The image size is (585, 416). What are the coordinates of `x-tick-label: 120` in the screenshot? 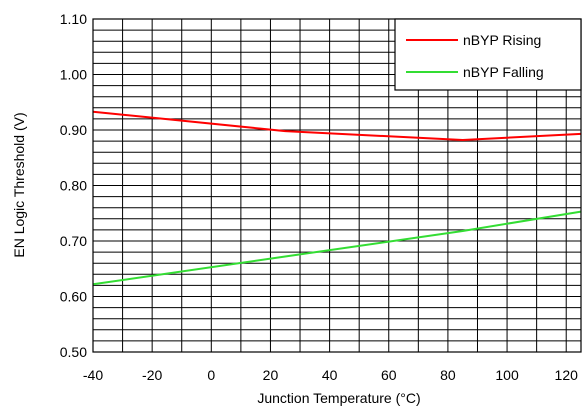 It's located at (567, 375).